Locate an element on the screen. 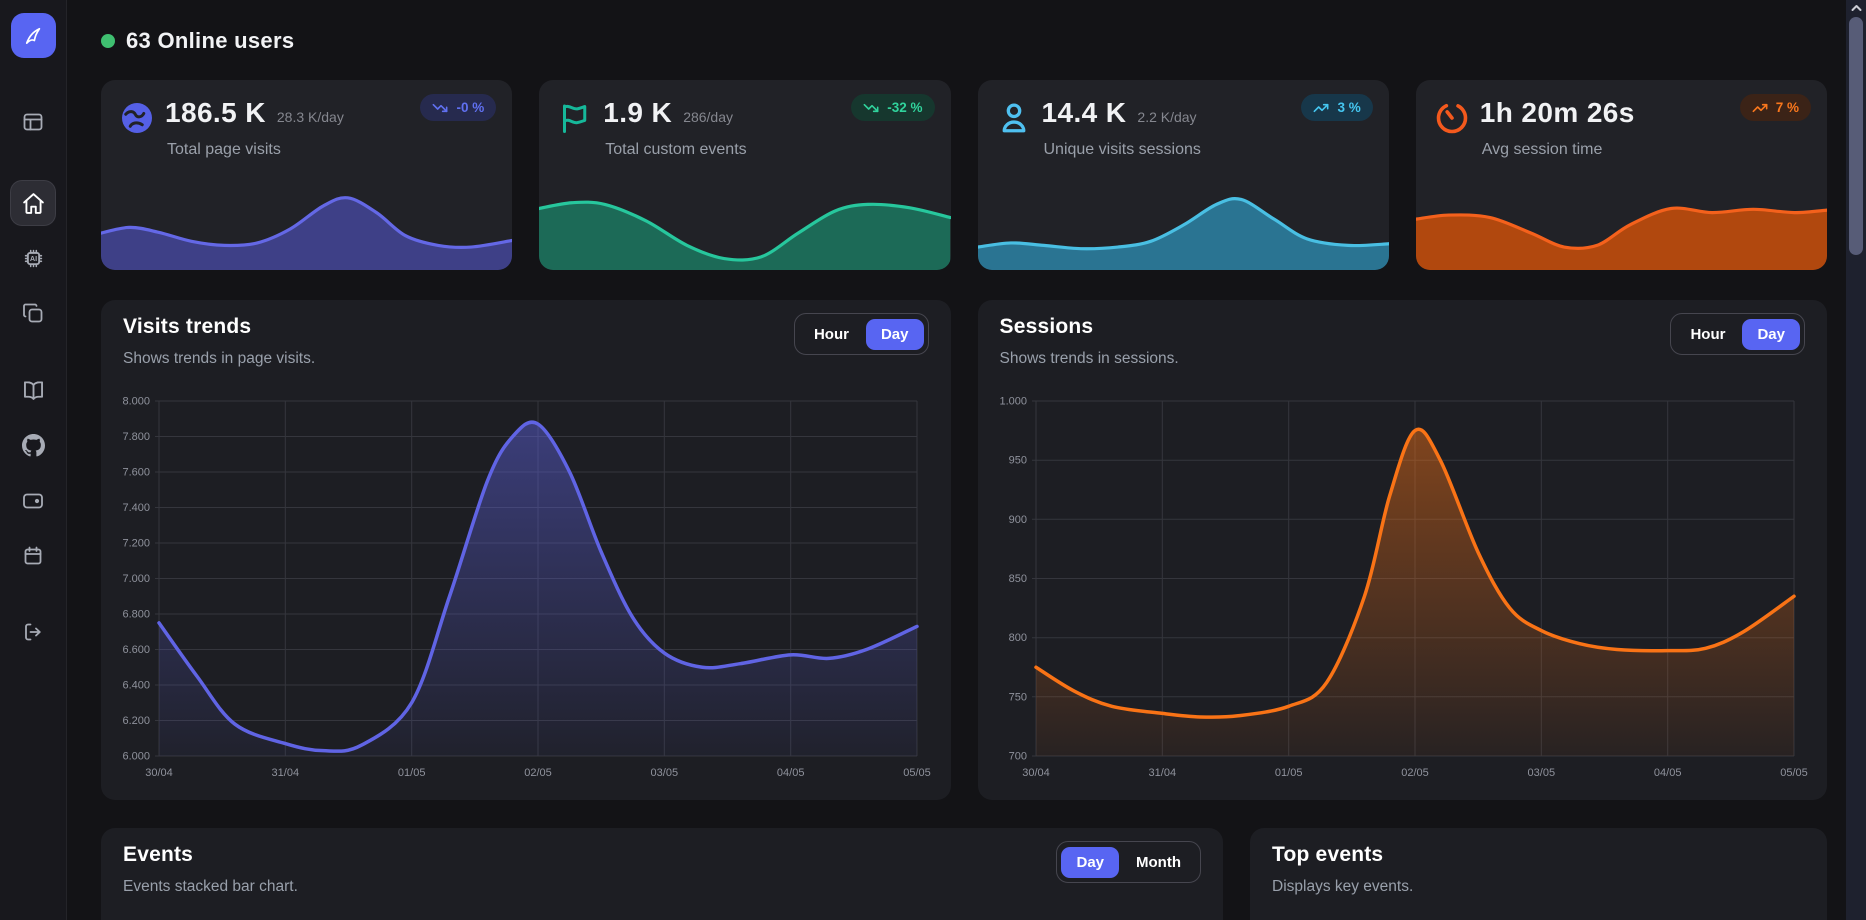 Image resolution: width=1866 pixels, height=920 pixels. trend-badge: -0 % is located at coordinates (458, 107).